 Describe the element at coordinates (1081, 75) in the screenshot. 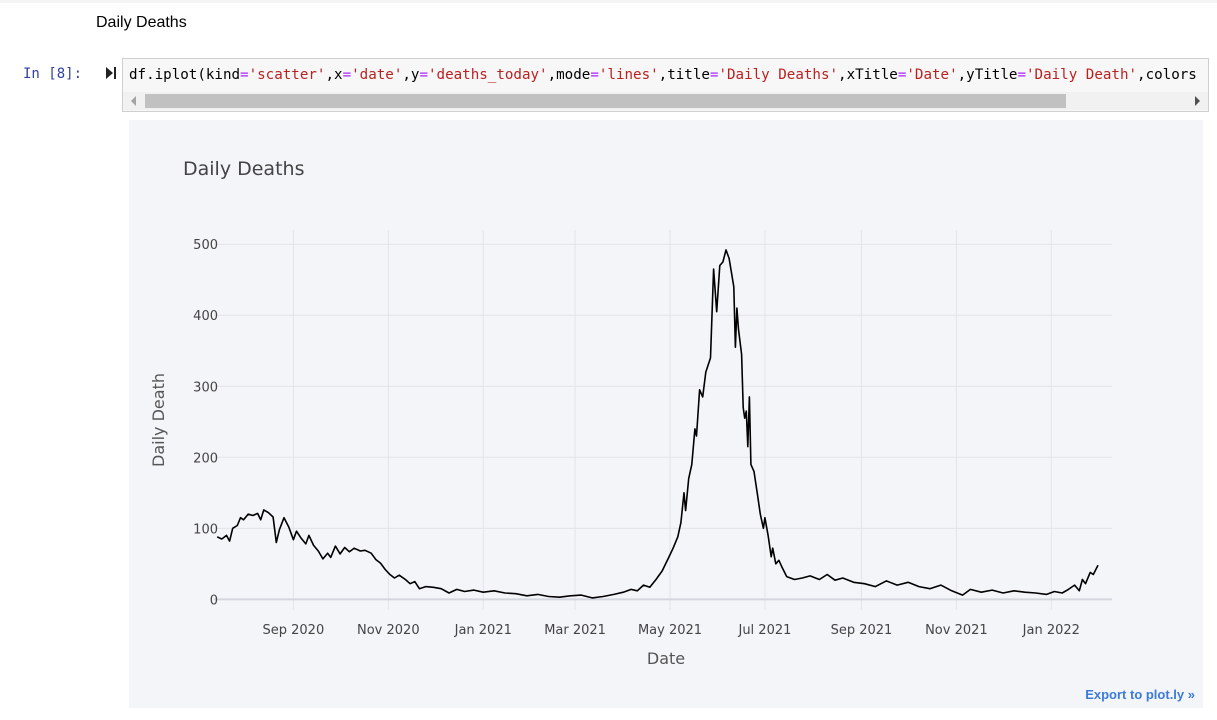

I see `code-token: 'Daily Death'` at that location.